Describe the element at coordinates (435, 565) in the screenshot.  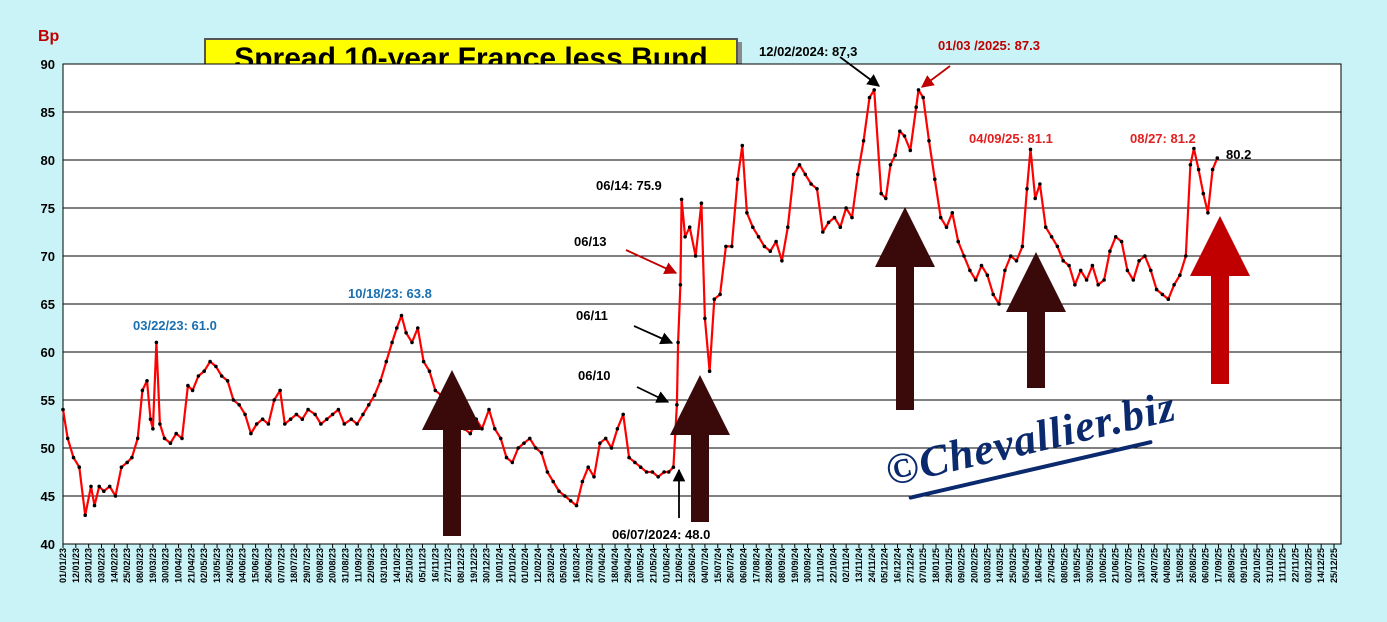
I see `x-tick-label: 16/11/23` at that location.